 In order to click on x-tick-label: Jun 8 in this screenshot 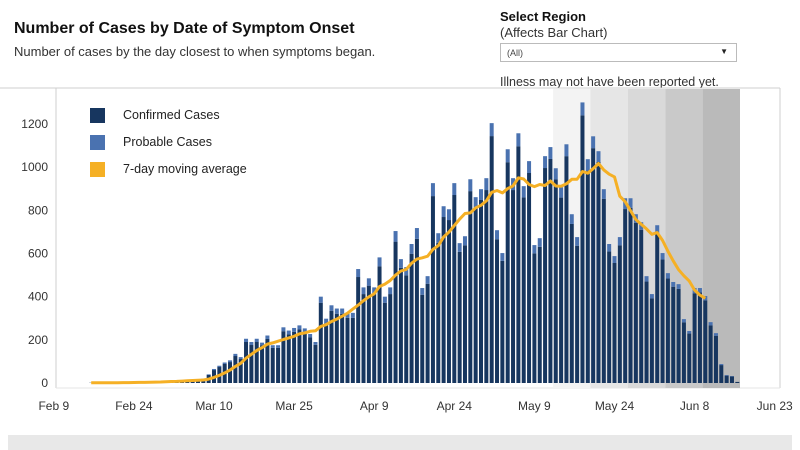, I will do `click(695, 406)`.